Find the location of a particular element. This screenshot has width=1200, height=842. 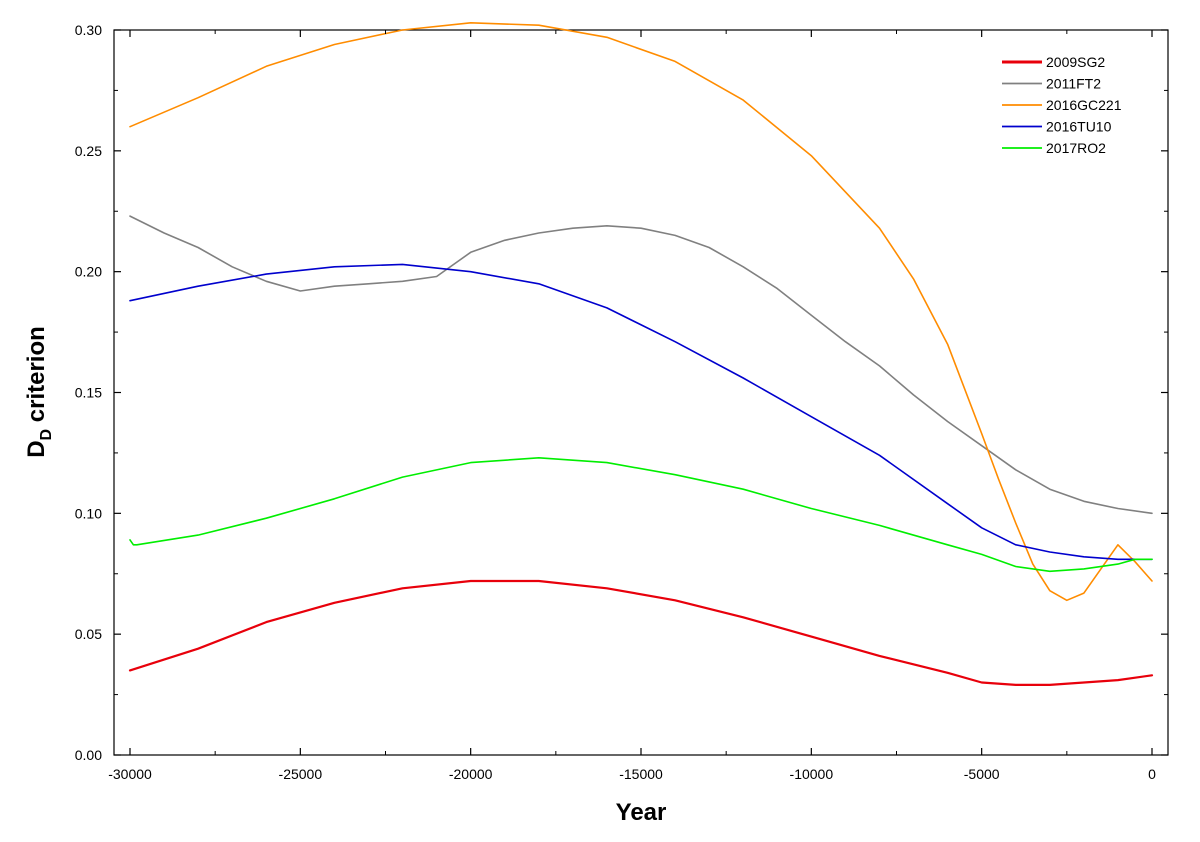

y-axis-title-main: D is located at coordinates (36, 448).